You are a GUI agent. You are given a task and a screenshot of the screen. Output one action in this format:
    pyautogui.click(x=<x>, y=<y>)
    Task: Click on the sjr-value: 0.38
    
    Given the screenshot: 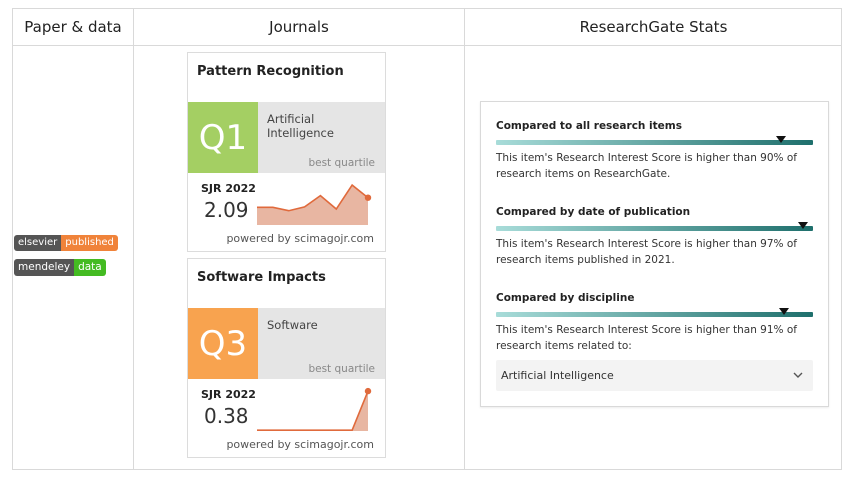 What is the action you would take?
    pyautogui.click(x=226, y=416)
    